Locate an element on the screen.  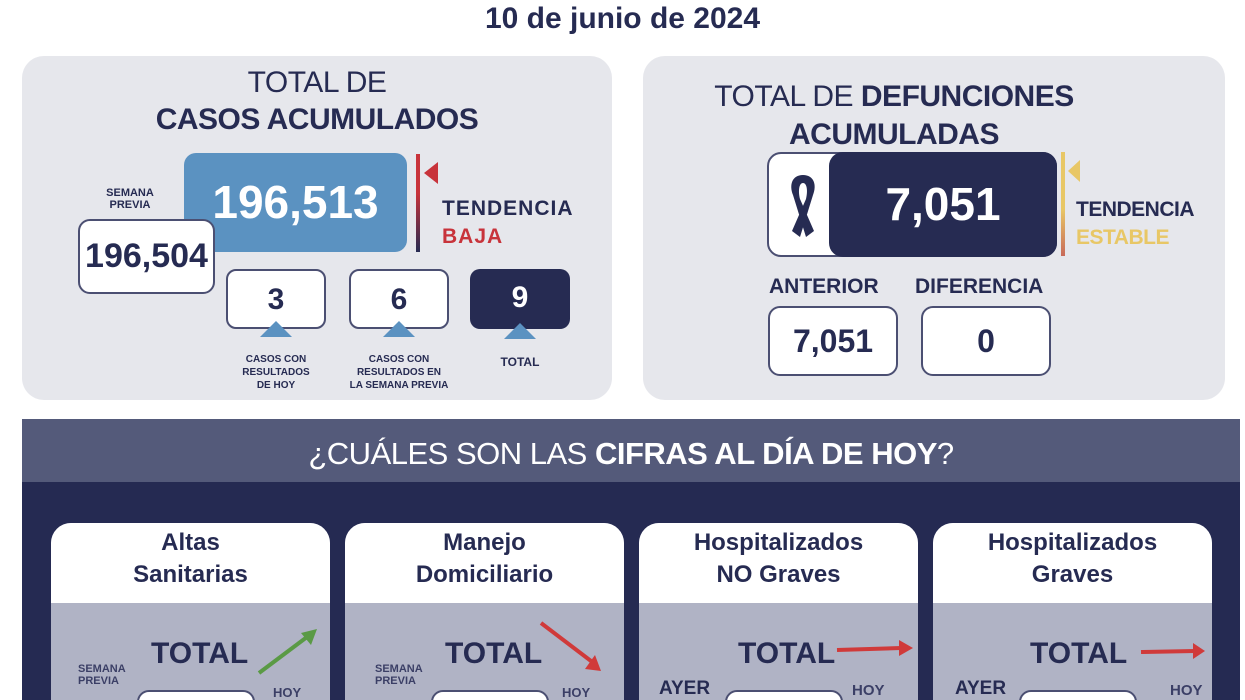
card-altas-sanitarias: Altas Sanitarias TOTAL SEMANA PREVIA HOY is located at coordinates (190, 611).